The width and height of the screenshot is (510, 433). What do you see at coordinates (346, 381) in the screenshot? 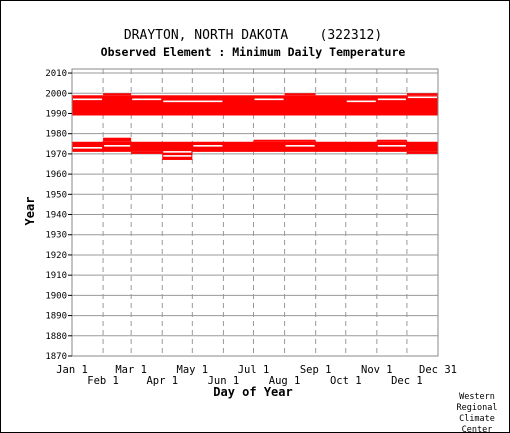
I see `x-tick-label: Oct 1` at bounding box center [346, 381].